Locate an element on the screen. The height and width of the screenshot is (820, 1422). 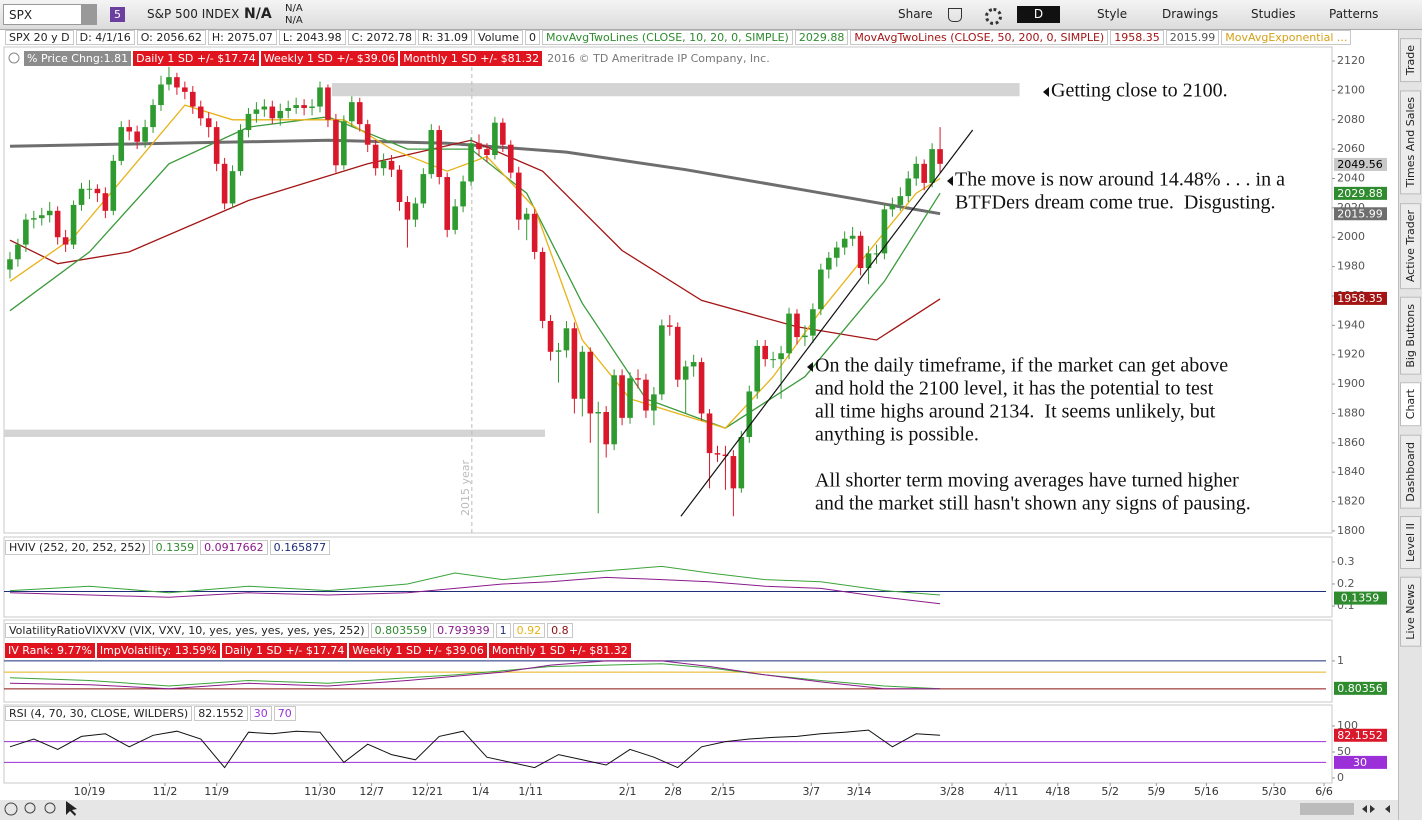
share-button: Share is located at coordinates (915, 14).